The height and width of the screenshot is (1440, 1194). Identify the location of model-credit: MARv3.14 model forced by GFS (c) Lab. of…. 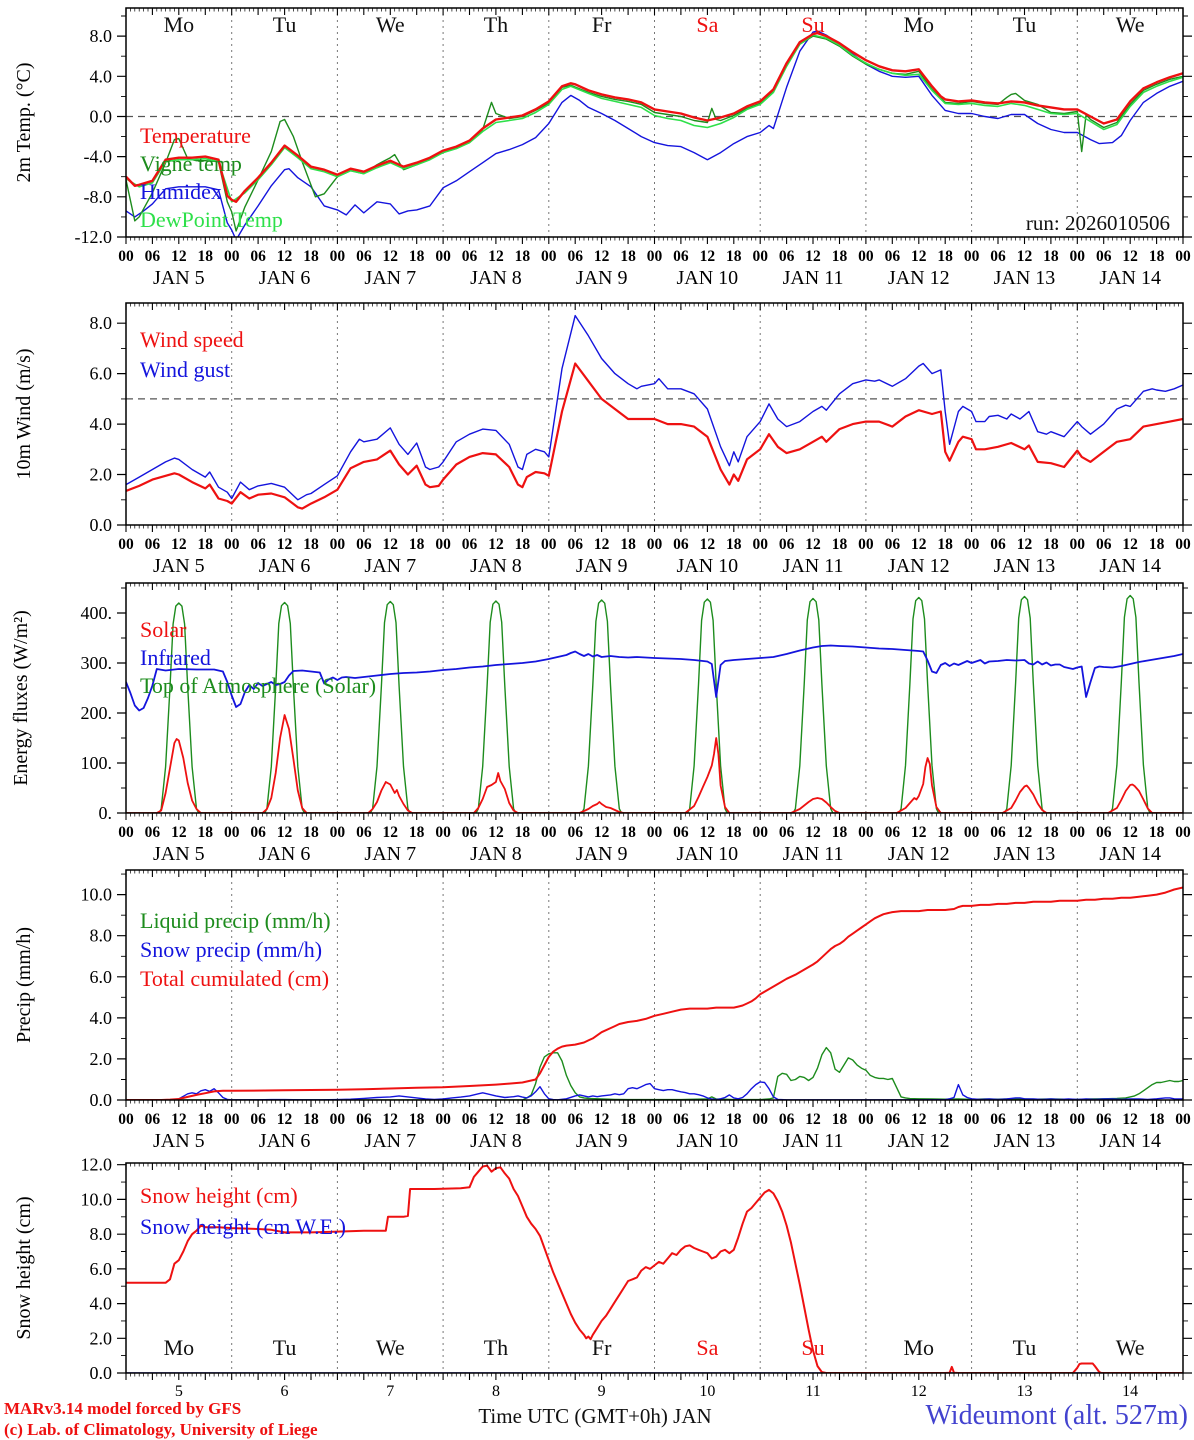
(161, 1419).